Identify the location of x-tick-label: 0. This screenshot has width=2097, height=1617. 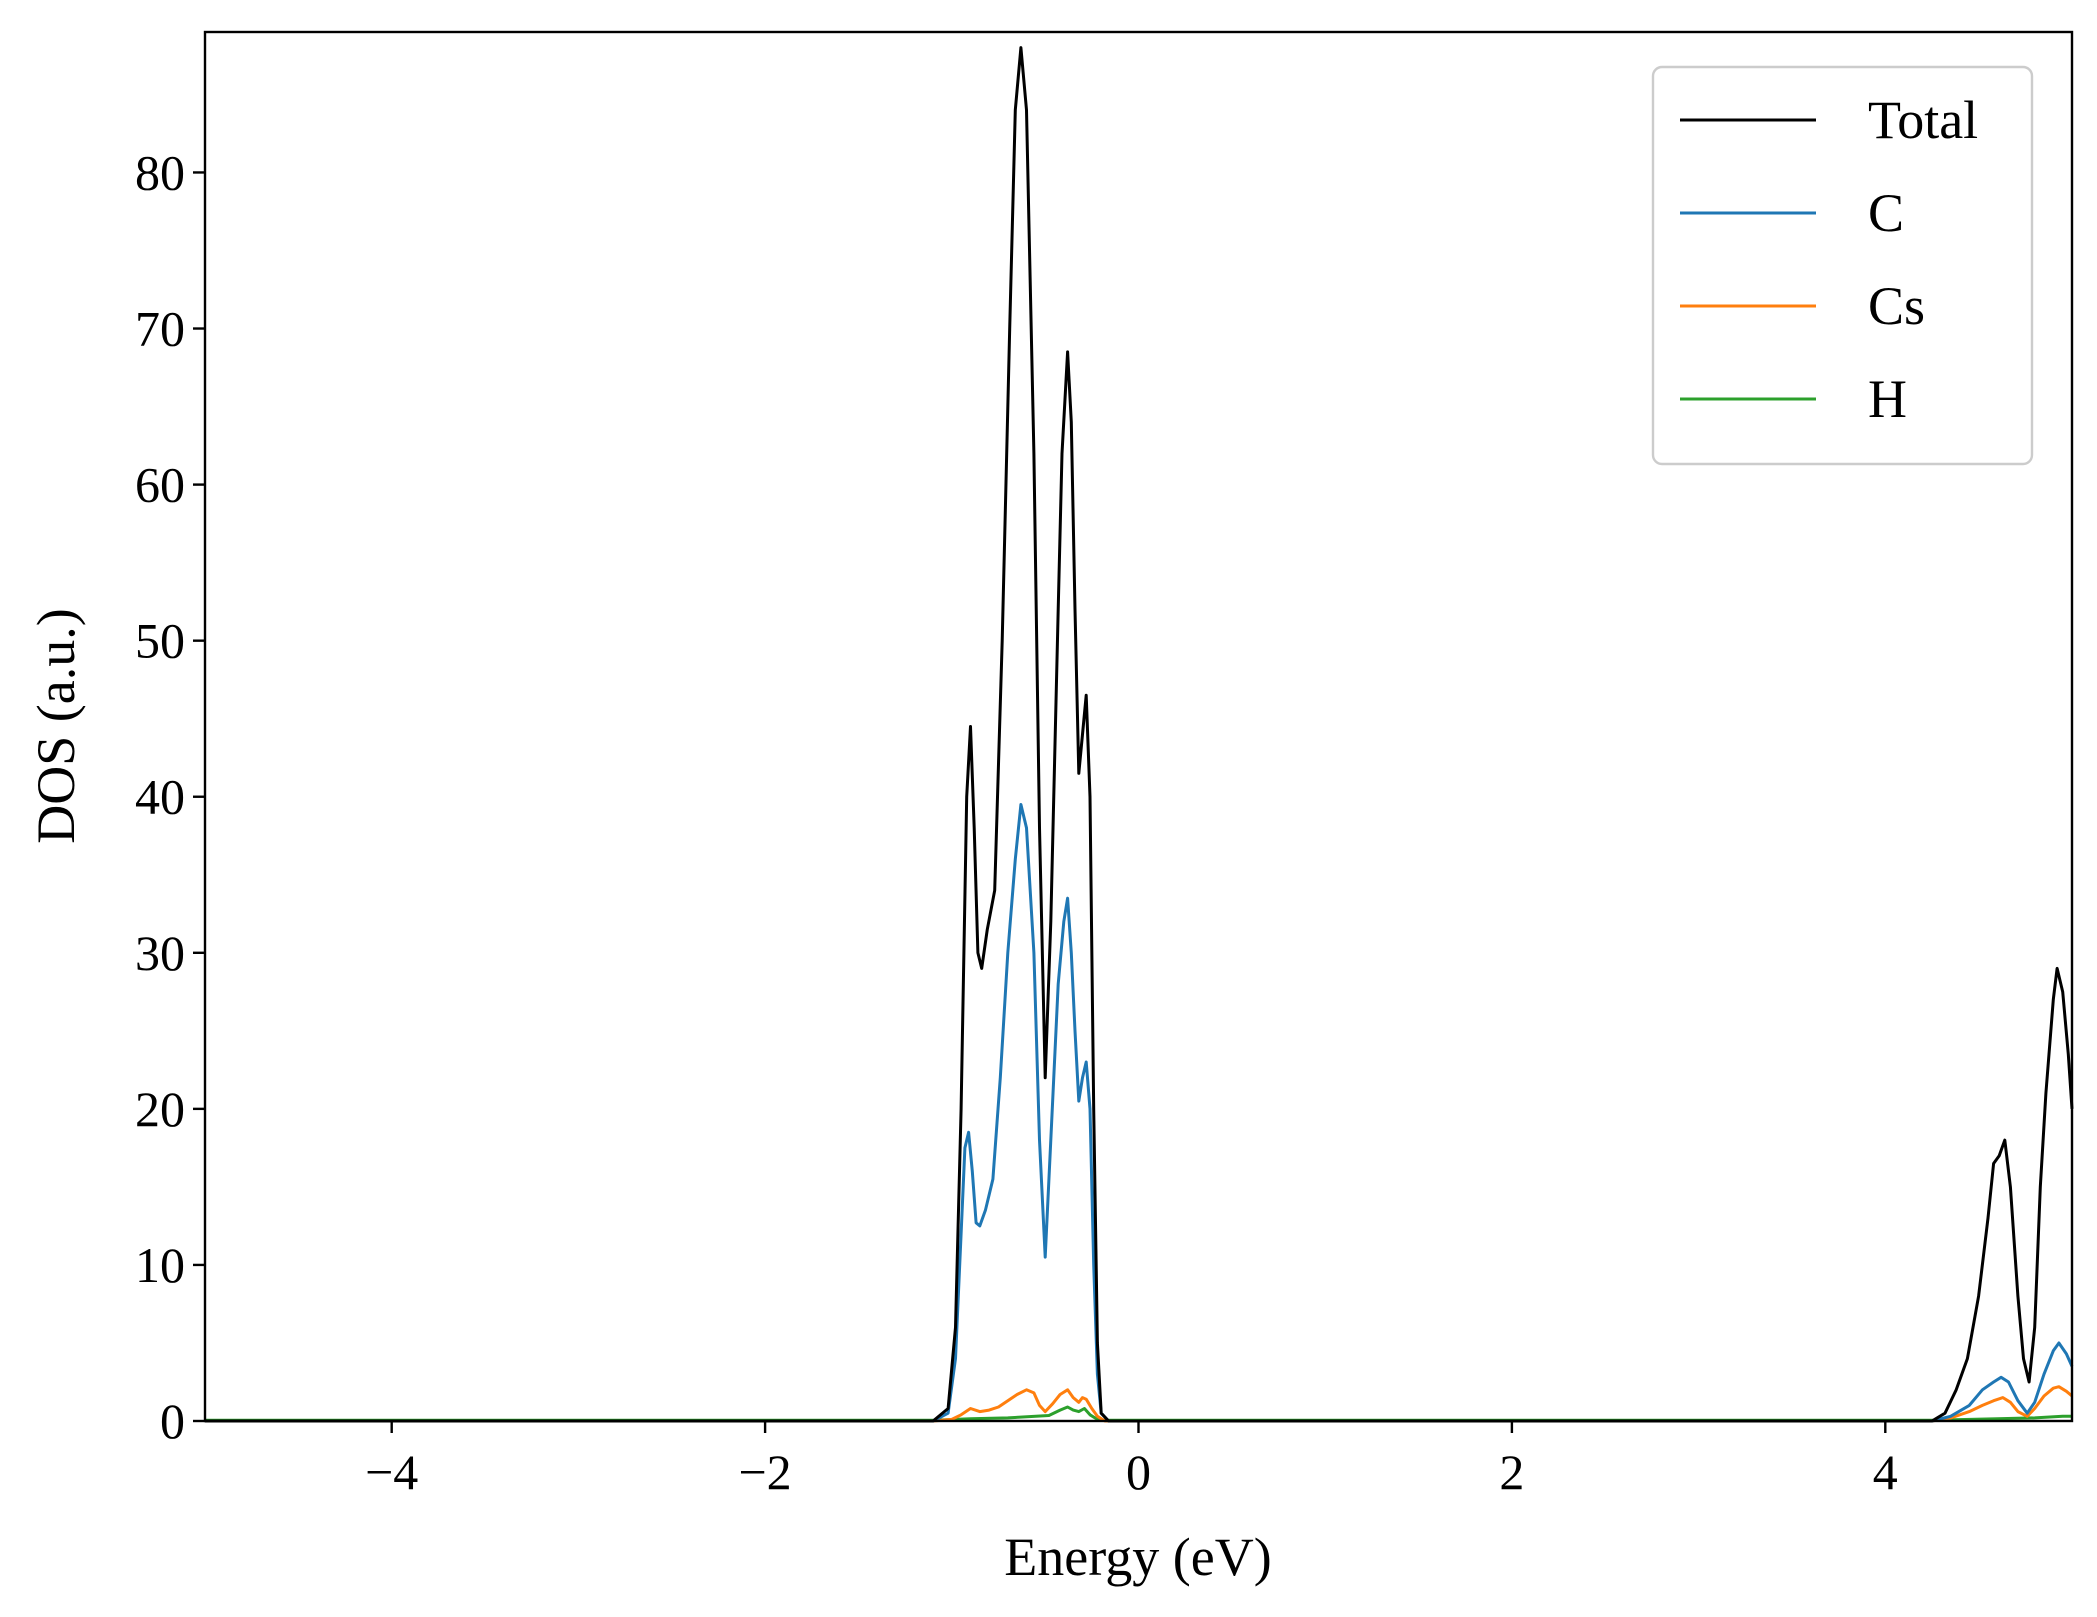
(1138, 1472).